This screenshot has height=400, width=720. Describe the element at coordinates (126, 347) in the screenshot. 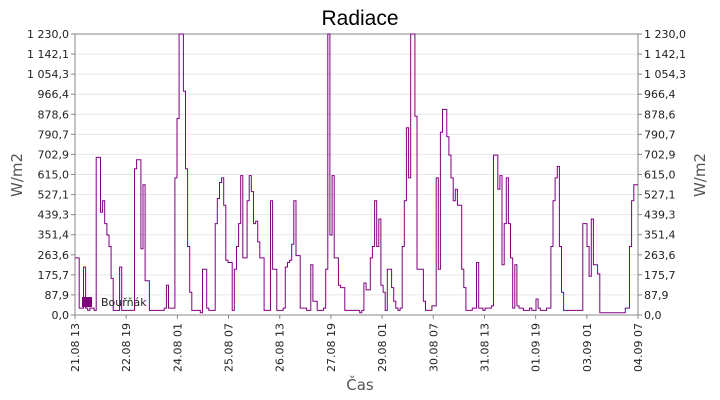

I see `x-tick-label: 22.08 19` at that location.